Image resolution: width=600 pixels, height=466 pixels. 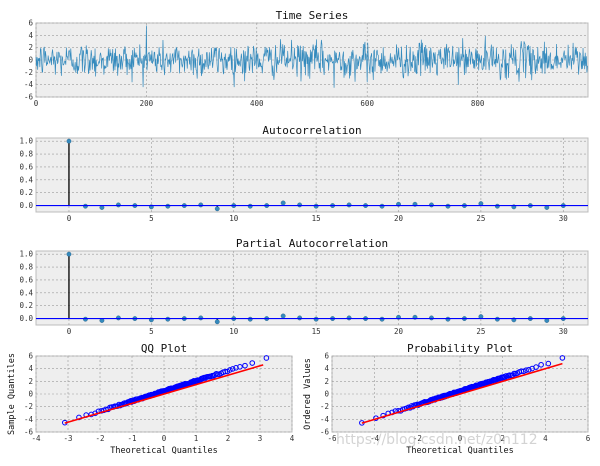 What do you see at coordinates (437, 440) in the screenshot?
I see `watermark-text: https://blog.csdn.net/z0n112` at bounding box center [437, 440].